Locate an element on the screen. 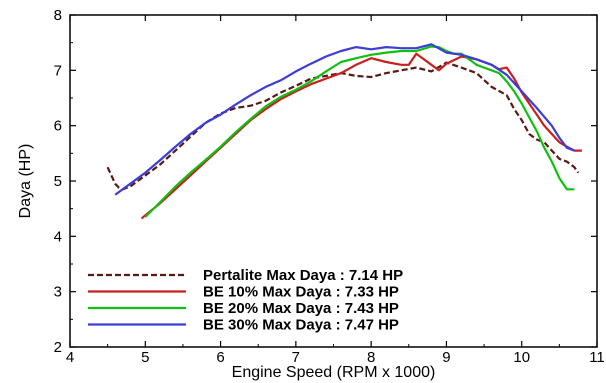 This screenshot has width=606, height=383. x-tick-label: 9 is located at coordinates (446, 357).